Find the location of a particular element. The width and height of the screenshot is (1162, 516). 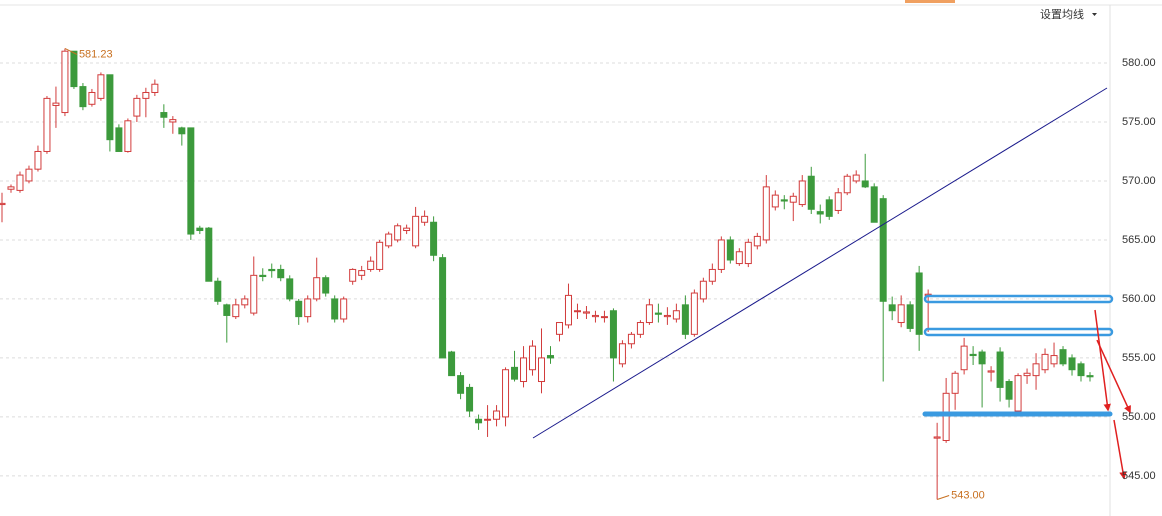

y-tick-label: 555.00 is located at coordinates (1139, 358).